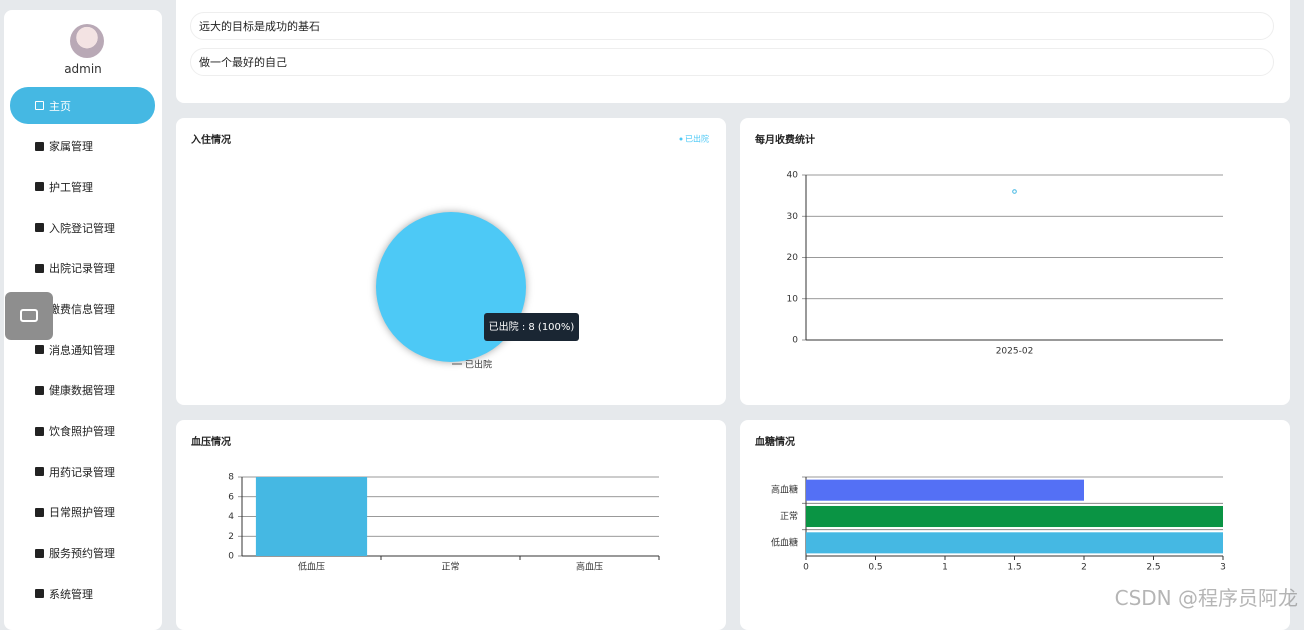  I want to click on y-tick-label: 40, so click(793, 176).